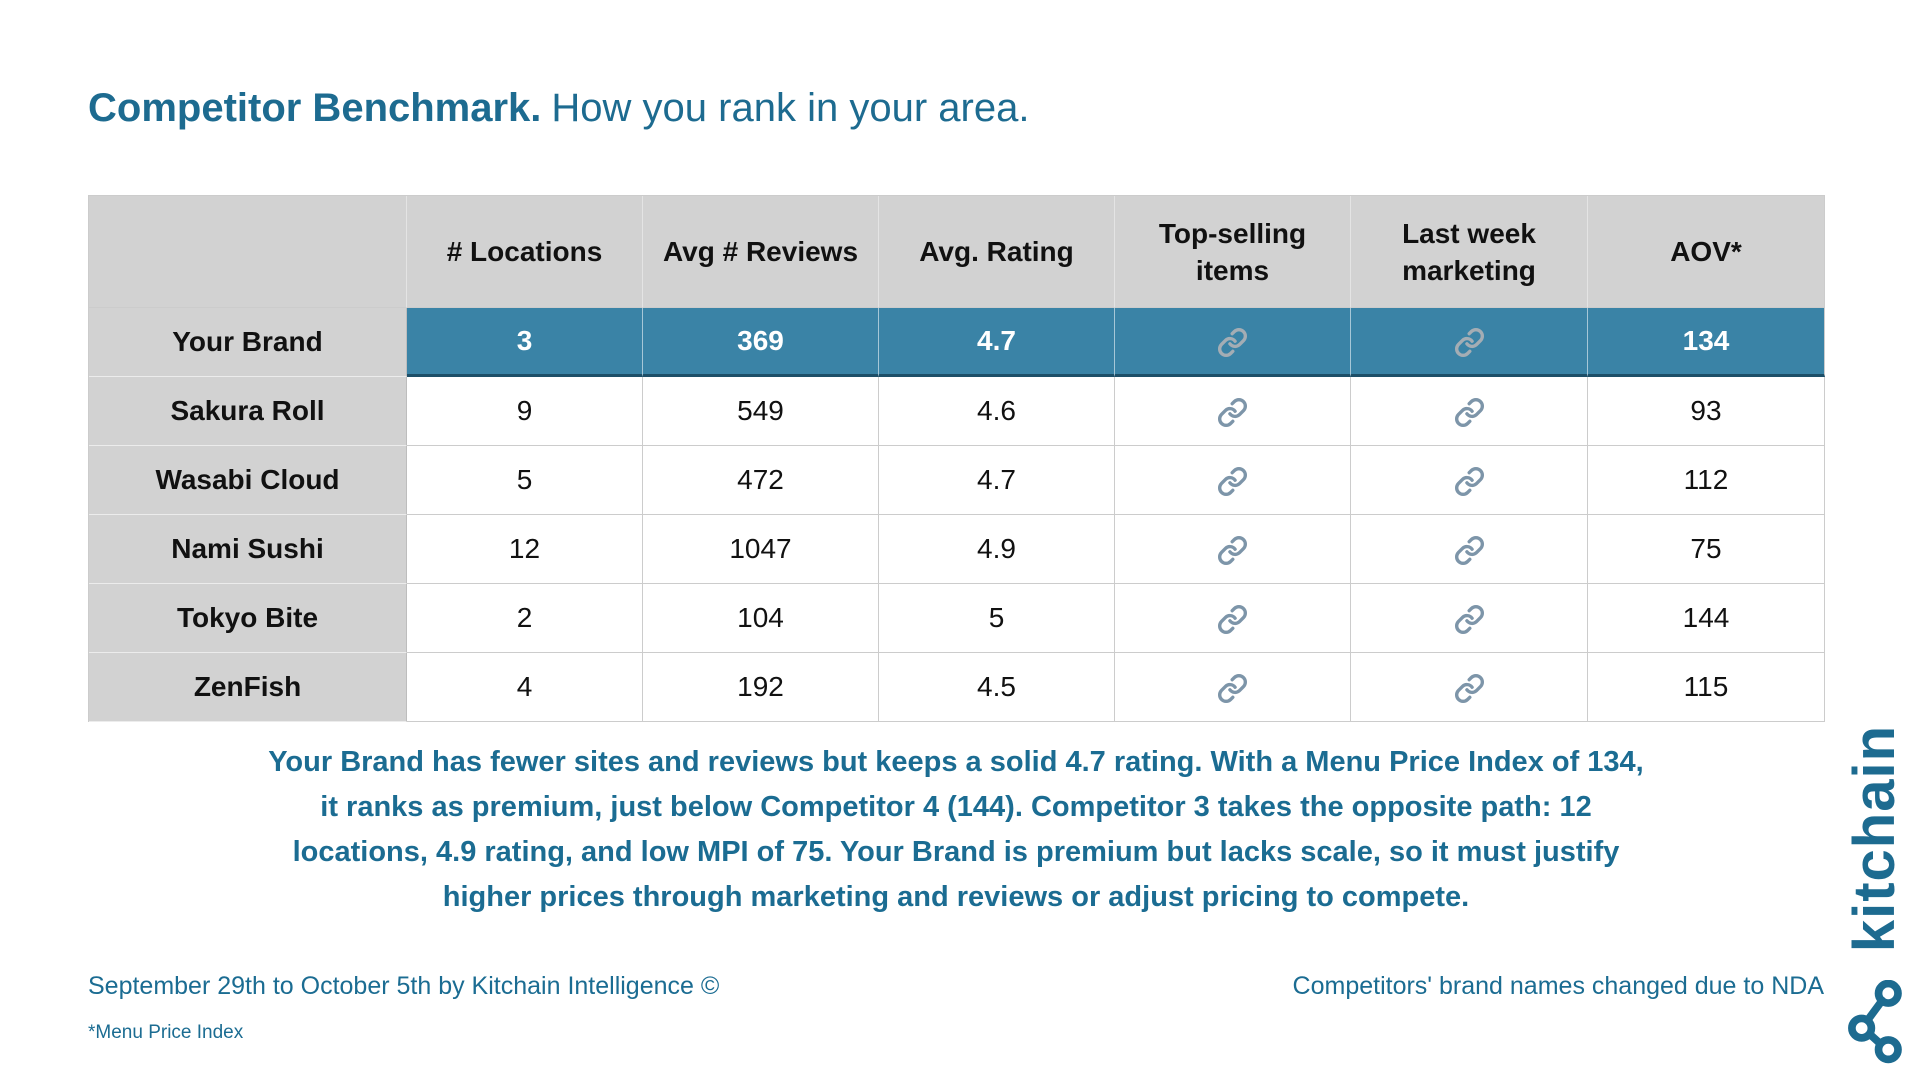 This screenshot has height=1080, width=1920. I want to click on table-row: ZenFish 4 192 4.5 115, so click(957, 687).